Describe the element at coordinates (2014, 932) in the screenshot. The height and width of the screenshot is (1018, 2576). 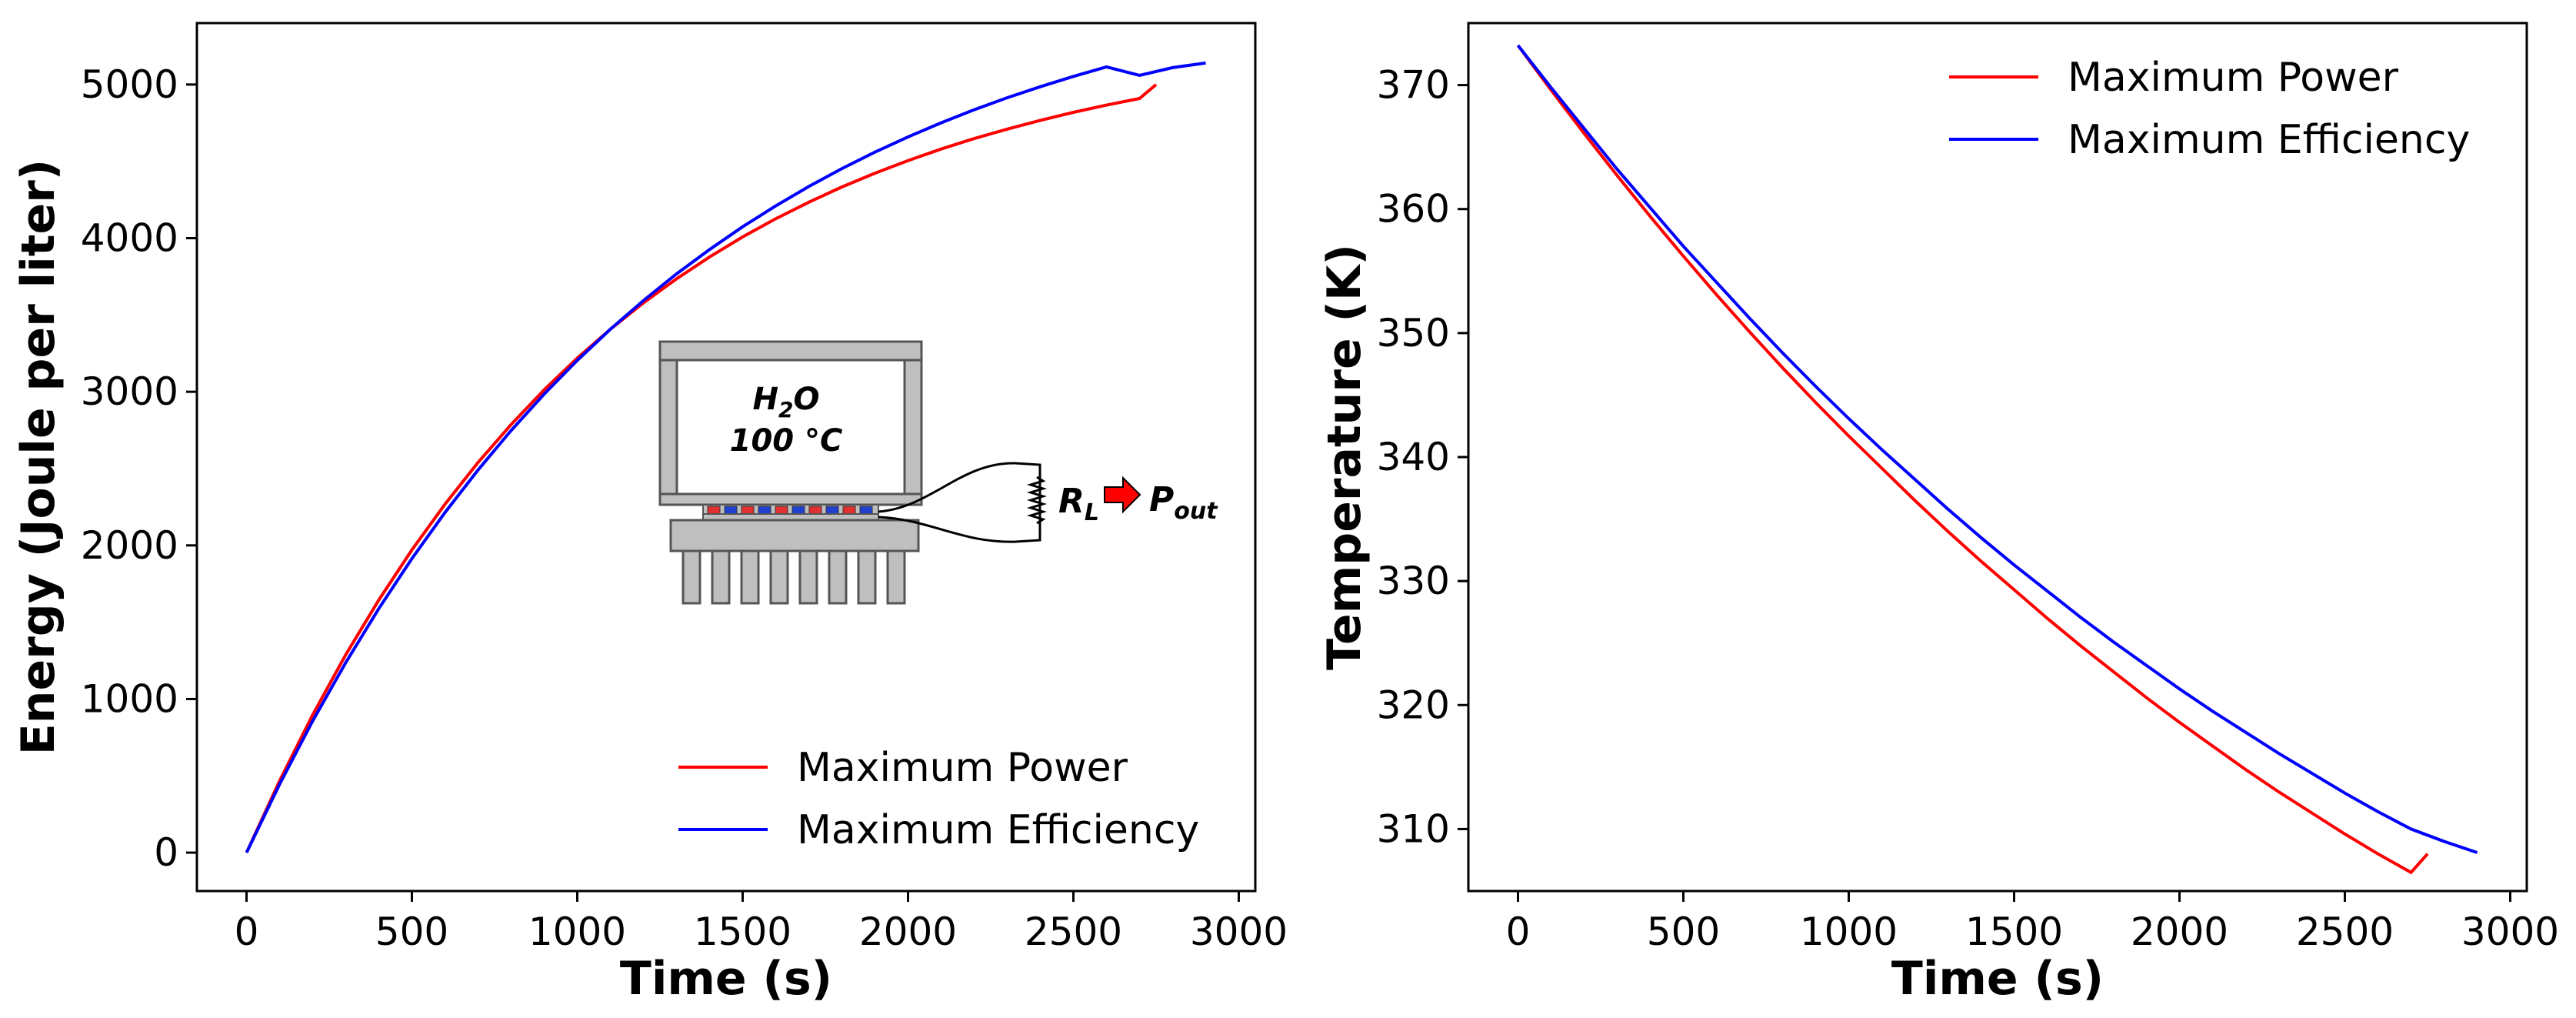
I see `temperature-x-tick-label: 1500` at that location.